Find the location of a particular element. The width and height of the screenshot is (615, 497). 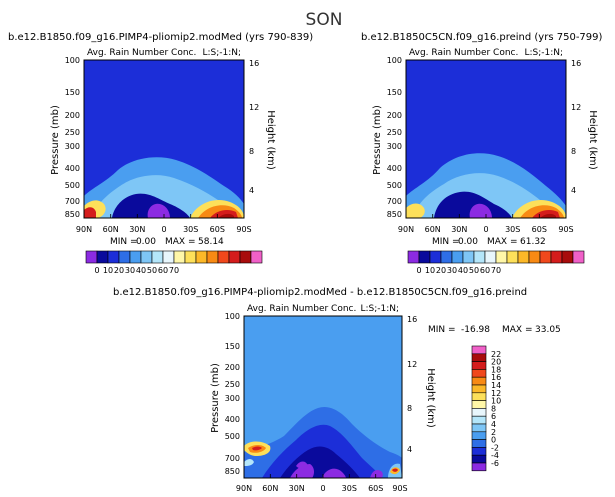

panel-diff-yticks-right: 16 12 8 4 is located at coordinates (412, 384).